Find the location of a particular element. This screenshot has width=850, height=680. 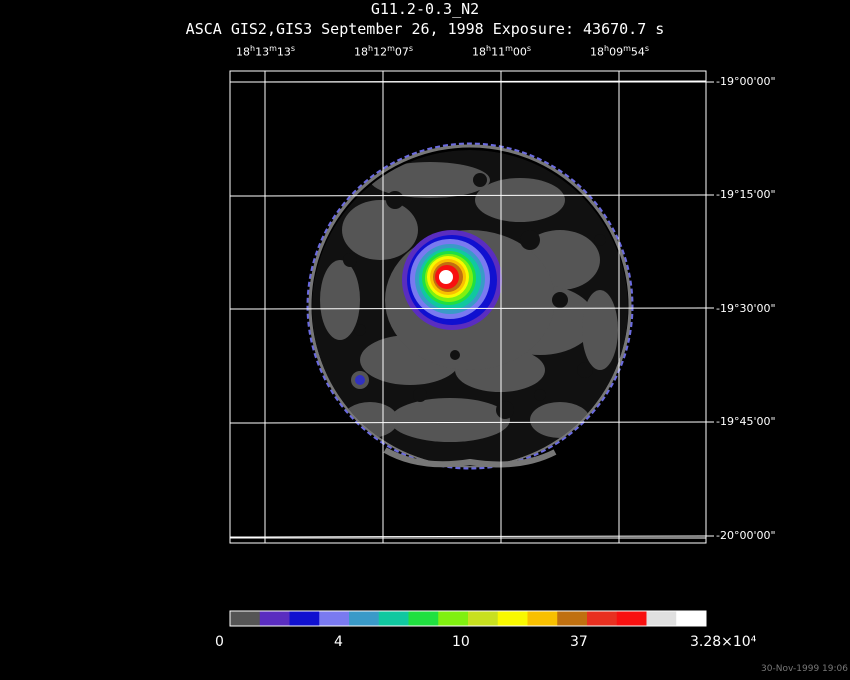

dec-tick-label: -19°30'00" is located at coordinates (746, 308).